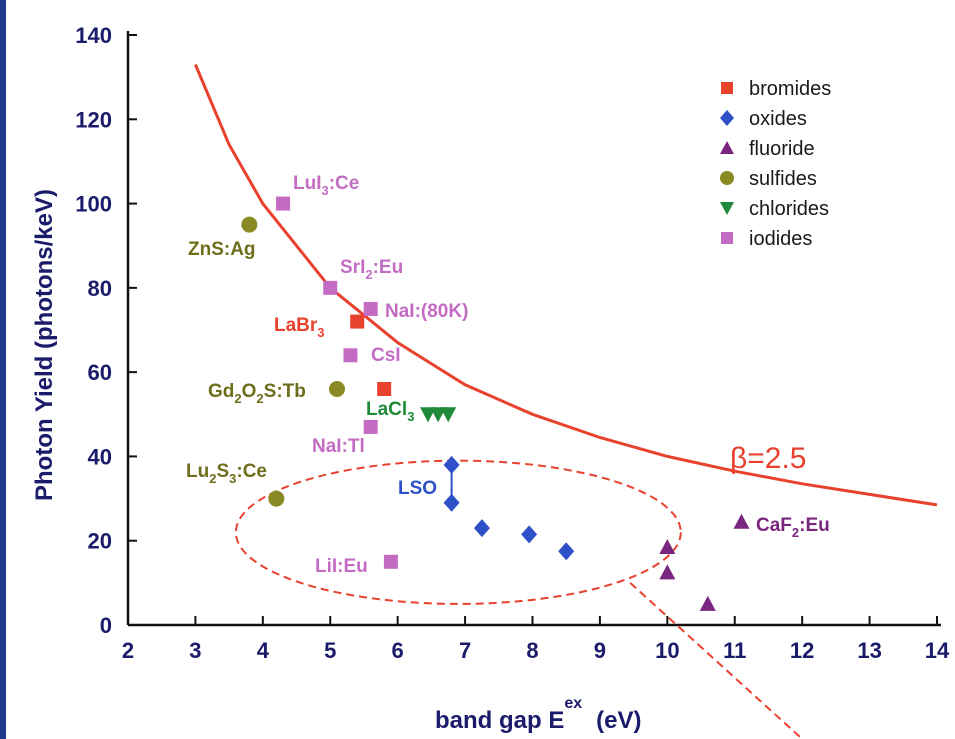 Image resolution: width=955 pixels, height=739 pixels. Describe the element at coordinates (458, 532) in the screenshot. I see `highlight-ellipse-outline` at that location.